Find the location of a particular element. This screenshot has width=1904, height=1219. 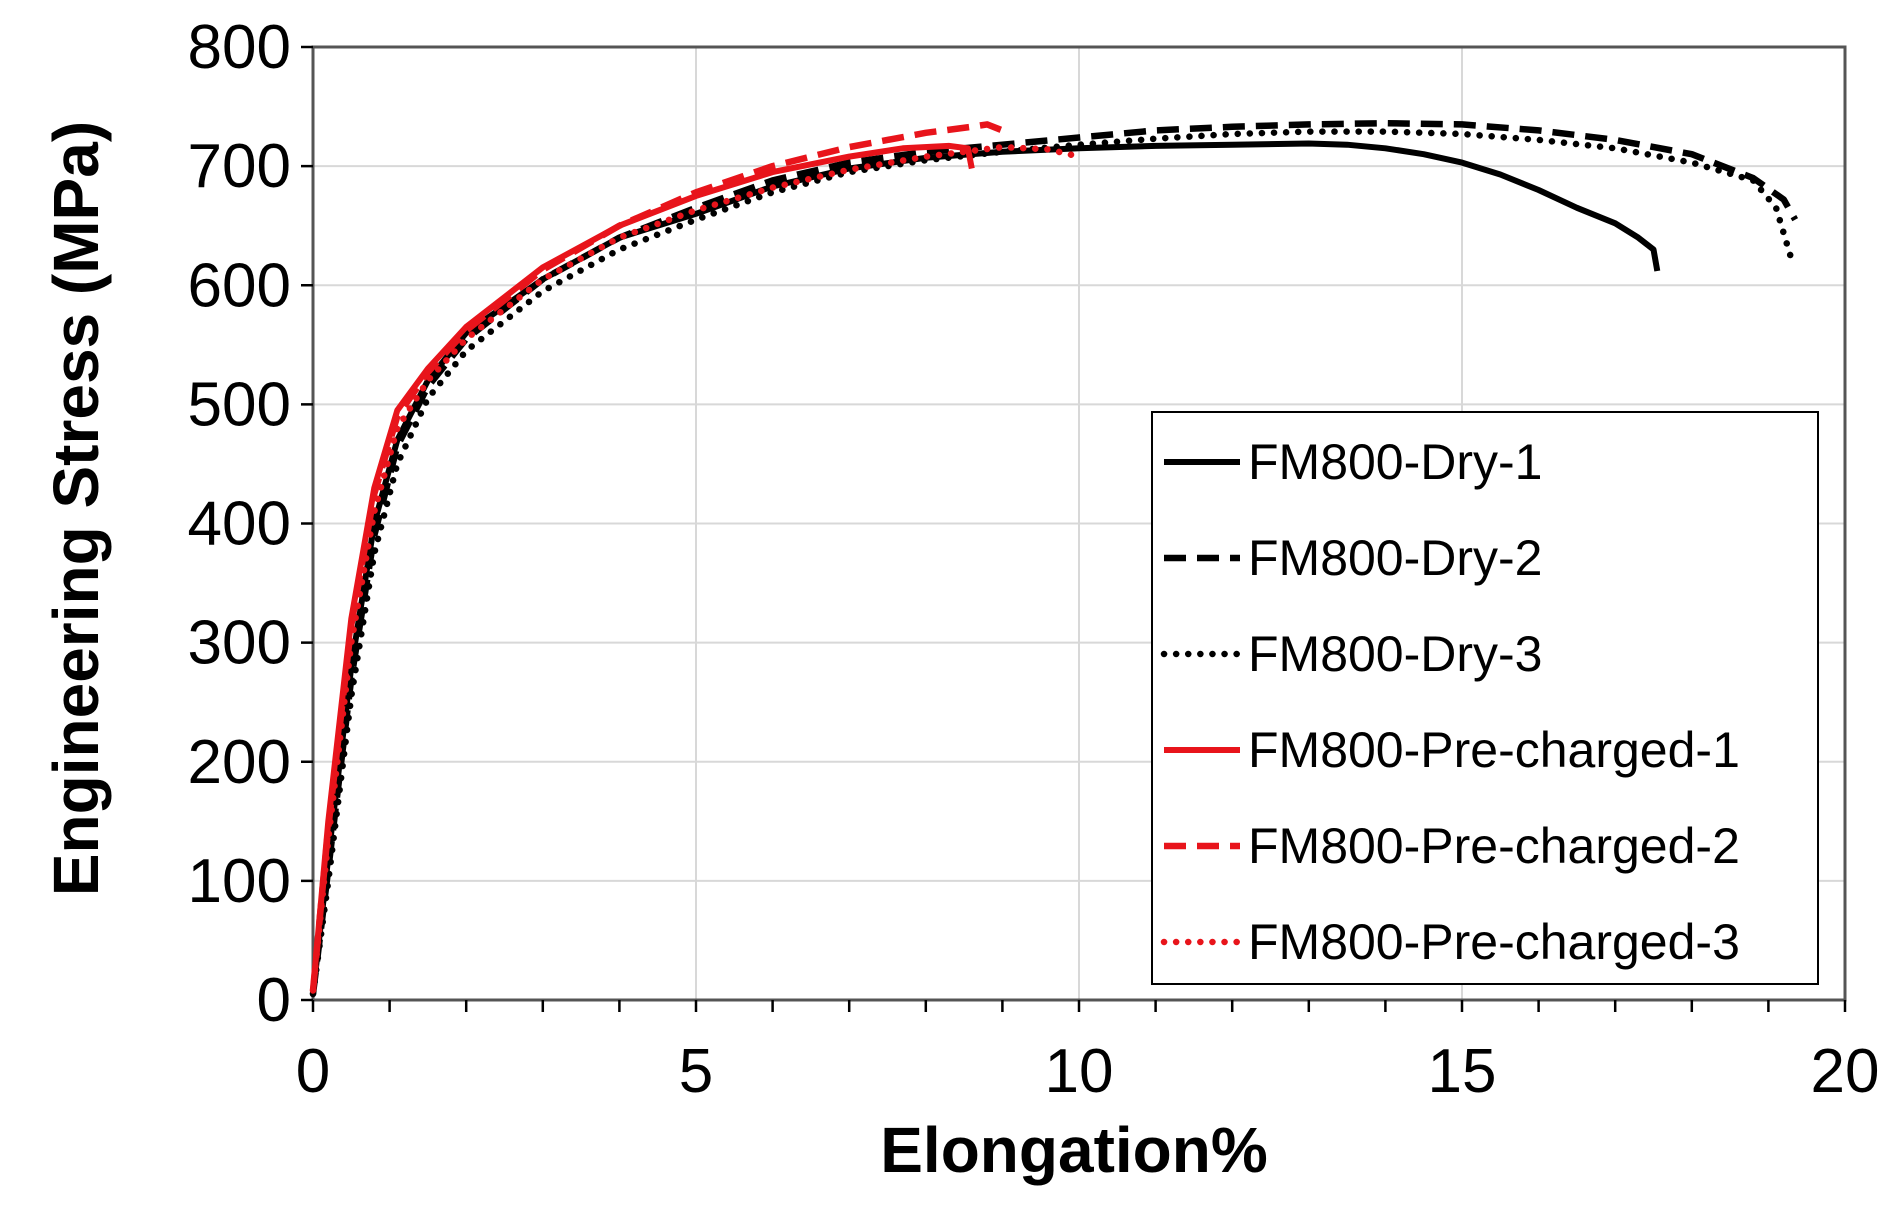

legend-label: FM800-Pre-charged-3 is located at coordinates (1494, 942).